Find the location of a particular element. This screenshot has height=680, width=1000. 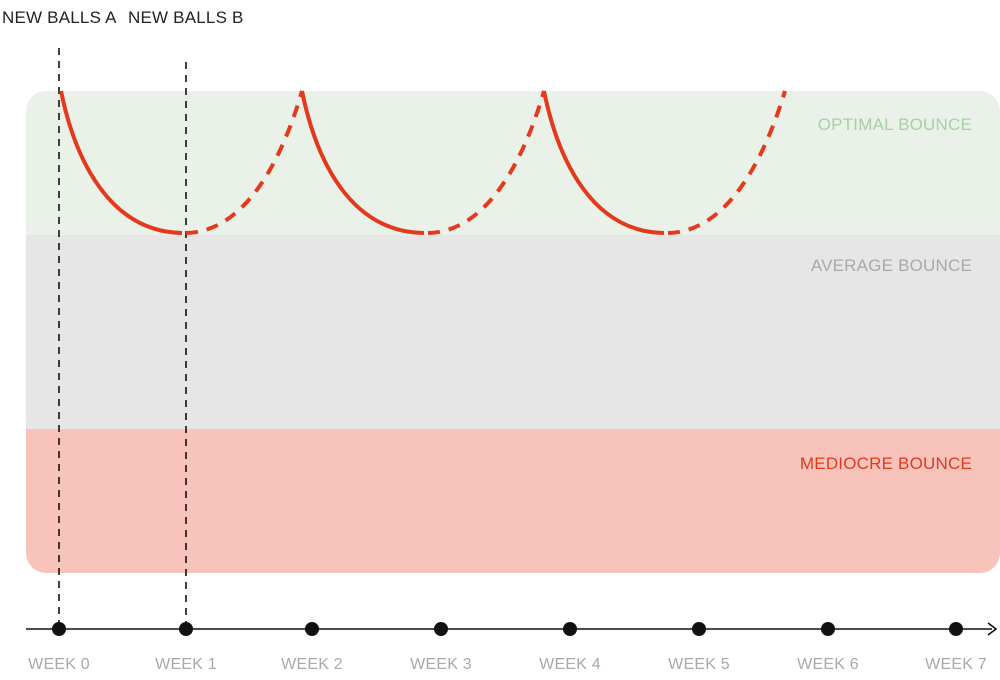

week-label: WEEK 5 is located at coordinates (699, 664).